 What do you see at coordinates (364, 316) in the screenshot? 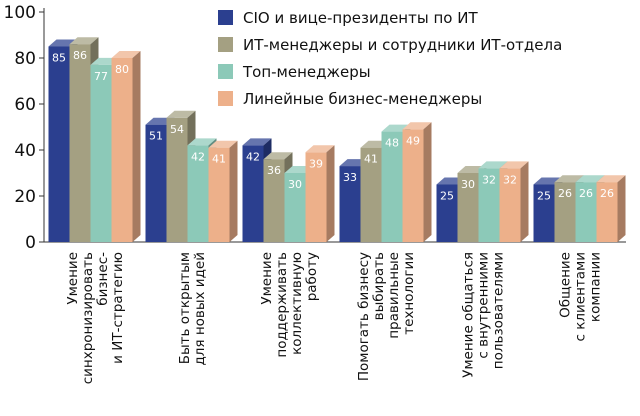
I see `category-label-line: Помогать бизнесу` at bounding box center [364, 316].